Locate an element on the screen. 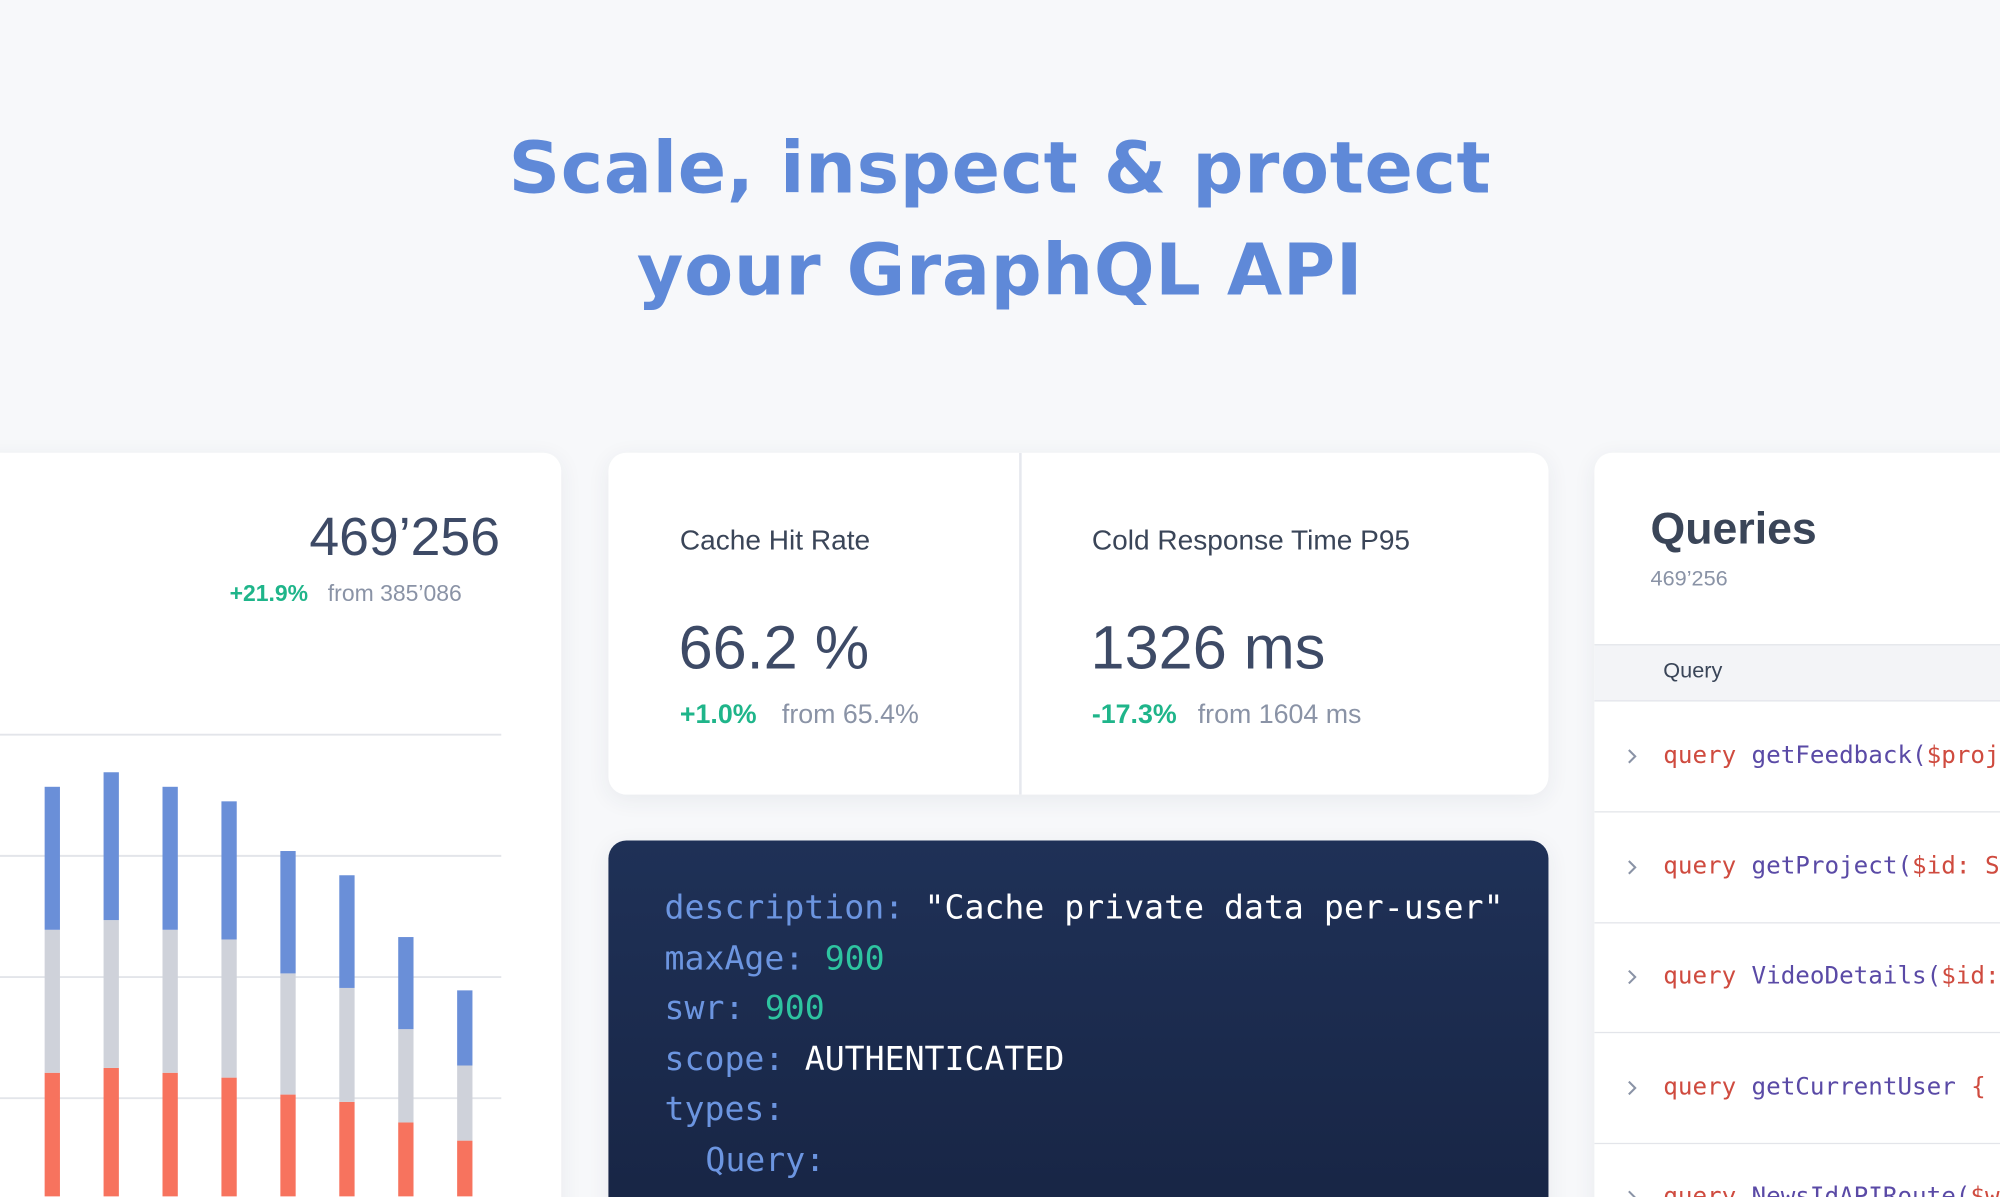  table-header is located at coordinates (1797, 673).